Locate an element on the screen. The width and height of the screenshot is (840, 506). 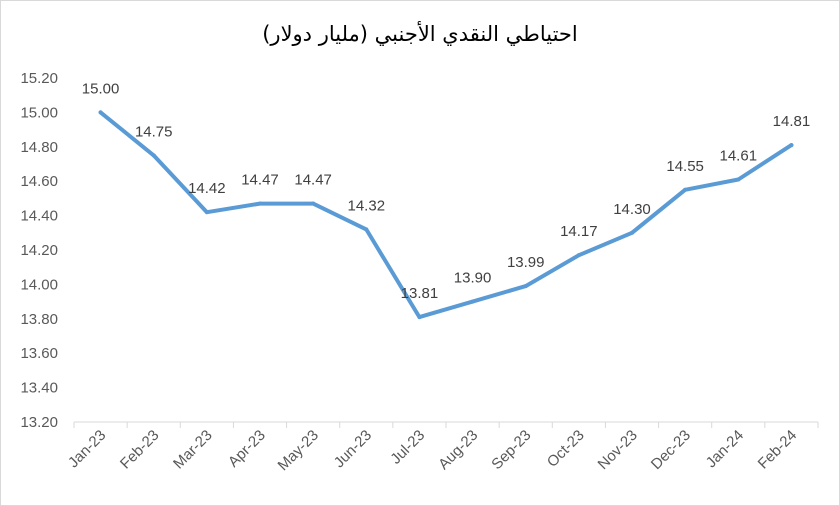
x-tick-label: Mar-23 is located at coordinates (193, 450).